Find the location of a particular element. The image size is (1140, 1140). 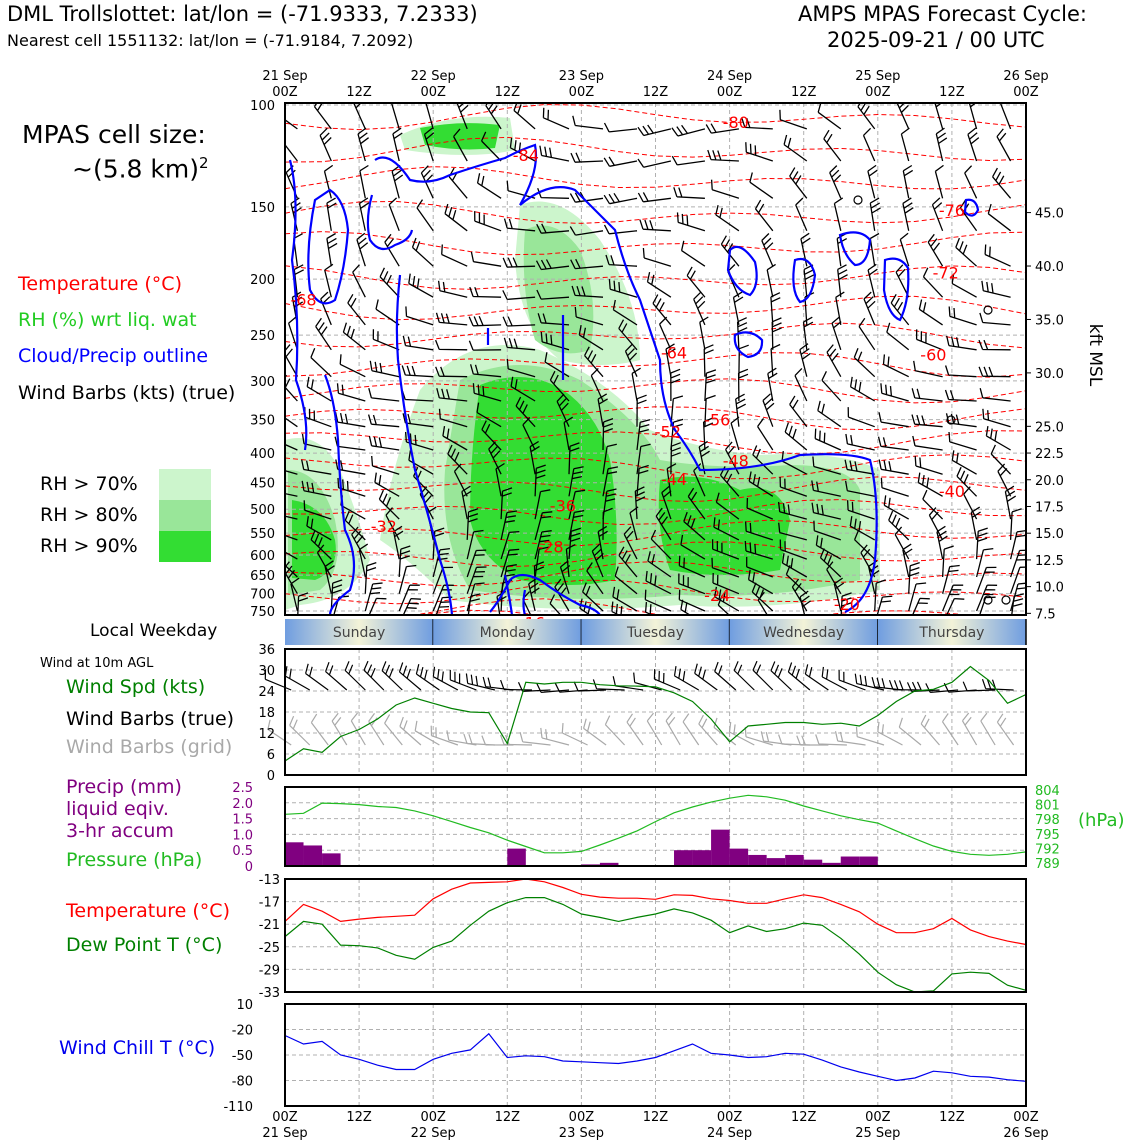

bottom-day-label: 26 Sep is located at coordinates (1025, 1133).